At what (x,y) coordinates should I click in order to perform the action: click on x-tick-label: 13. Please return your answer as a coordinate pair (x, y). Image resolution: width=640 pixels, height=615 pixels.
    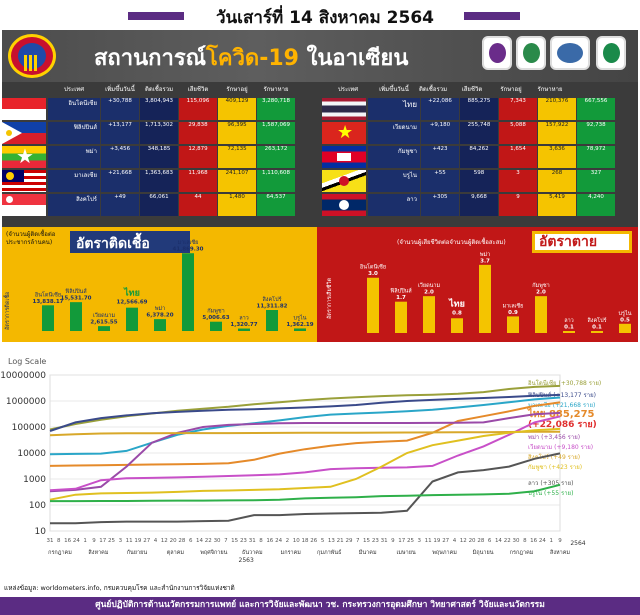
    Looking at the image, I should click on (331, 541).